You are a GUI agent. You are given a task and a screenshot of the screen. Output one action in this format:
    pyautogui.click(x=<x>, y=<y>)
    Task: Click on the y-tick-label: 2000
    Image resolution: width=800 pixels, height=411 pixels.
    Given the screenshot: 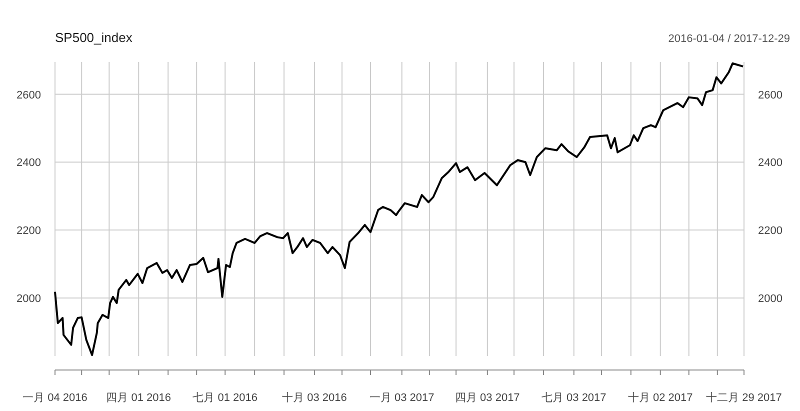 What is the action you would take?
    pyautogui.click(x=28, y=298)
    